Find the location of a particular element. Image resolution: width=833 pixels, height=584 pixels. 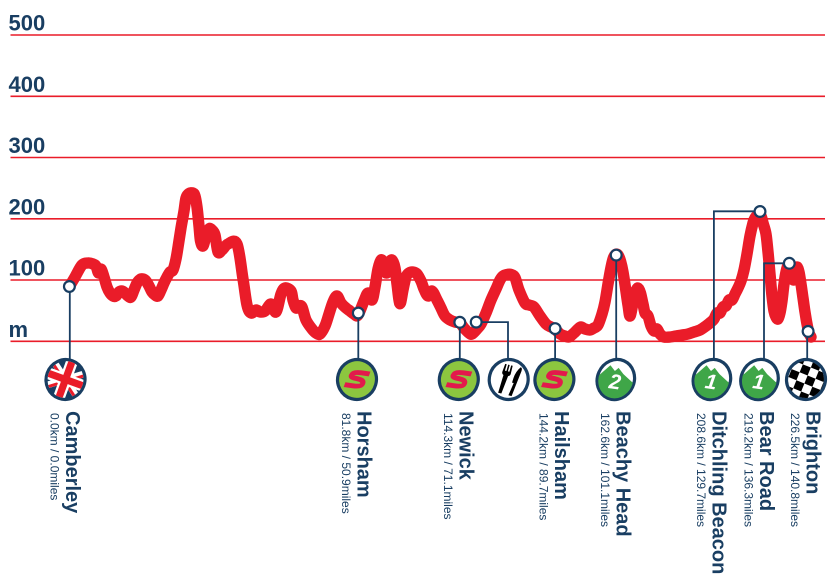

svg-text: Camberley is located at coordinates (72, 462).